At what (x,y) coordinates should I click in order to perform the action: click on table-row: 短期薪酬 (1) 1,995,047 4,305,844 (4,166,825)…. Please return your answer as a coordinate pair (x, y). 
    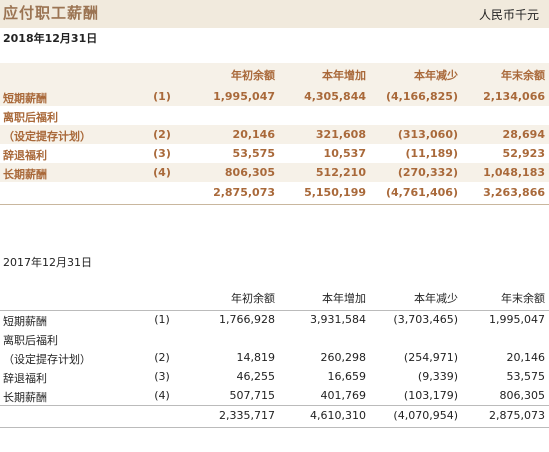
    Looking at the image, I should click on (274, 96).